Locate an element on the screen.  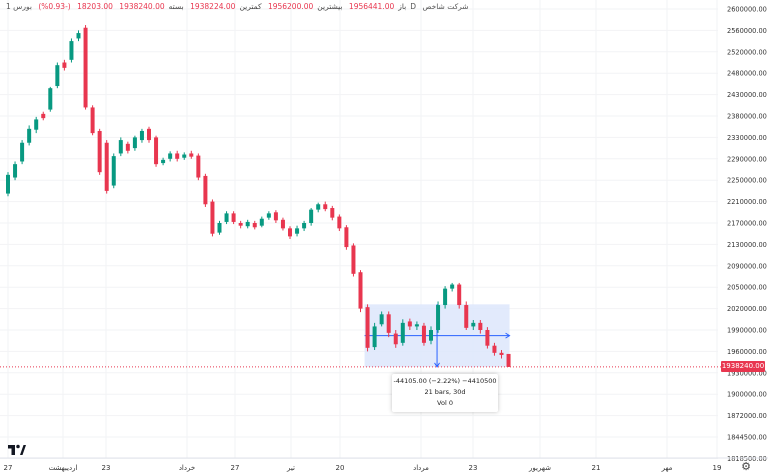
y-tick-label: 2090000.00 is located at coordinates (747, 266).